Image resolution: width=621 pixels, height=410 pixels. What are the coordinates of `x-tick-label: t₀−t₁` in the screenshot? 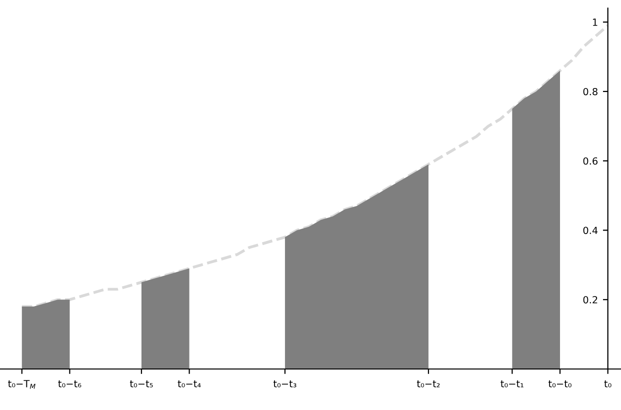 It's located at (512, 384).